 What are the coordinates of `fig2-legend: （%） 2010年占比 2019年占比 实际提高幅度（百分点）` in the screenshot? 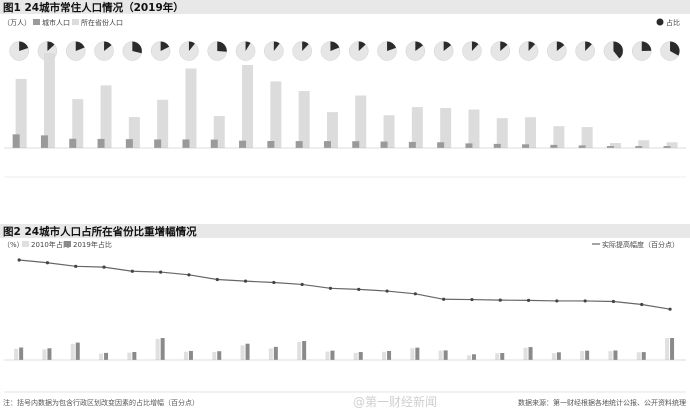 It's located at (341, 244).